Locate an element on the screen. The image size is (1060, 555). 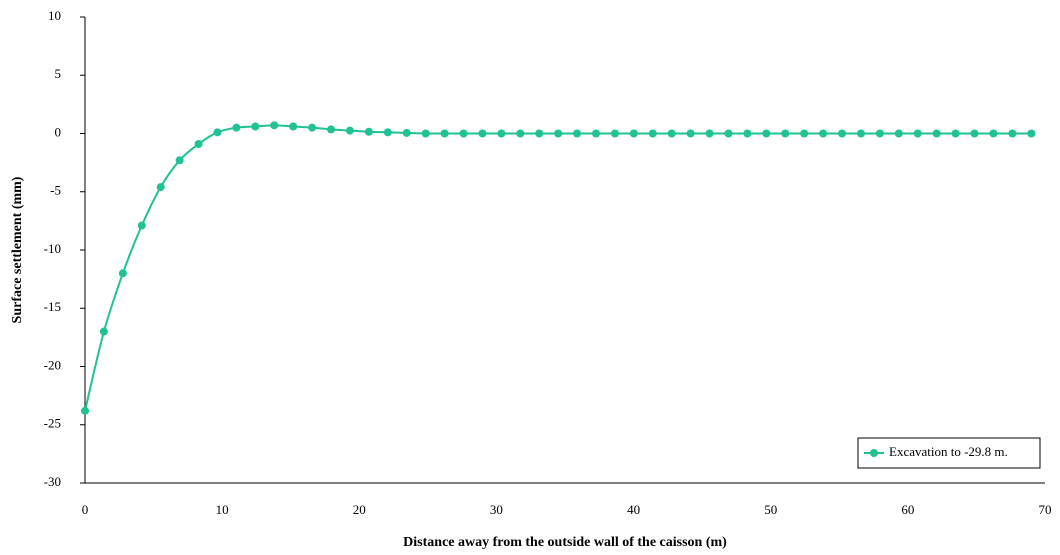
legend-box is located at coordinates (949, 453).